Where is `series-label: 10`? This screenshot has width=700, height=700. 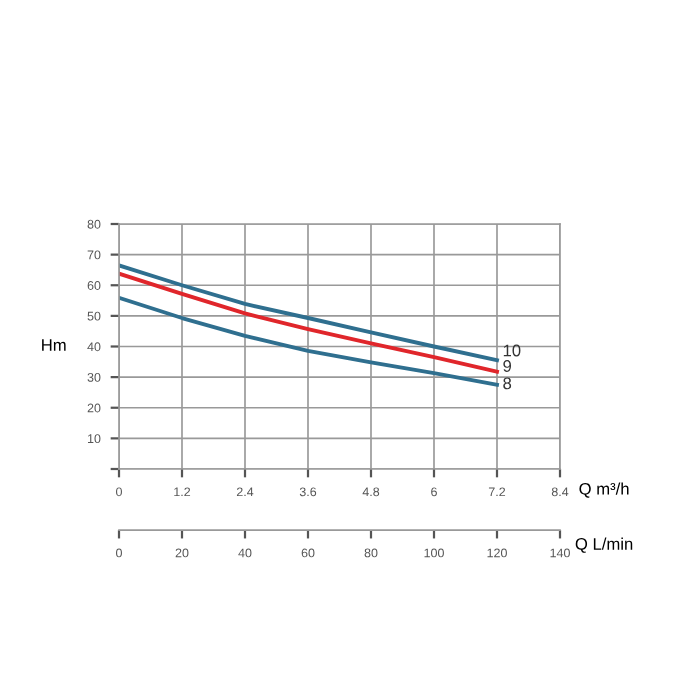
series-label: 10 is located at coordinates (512, 350).